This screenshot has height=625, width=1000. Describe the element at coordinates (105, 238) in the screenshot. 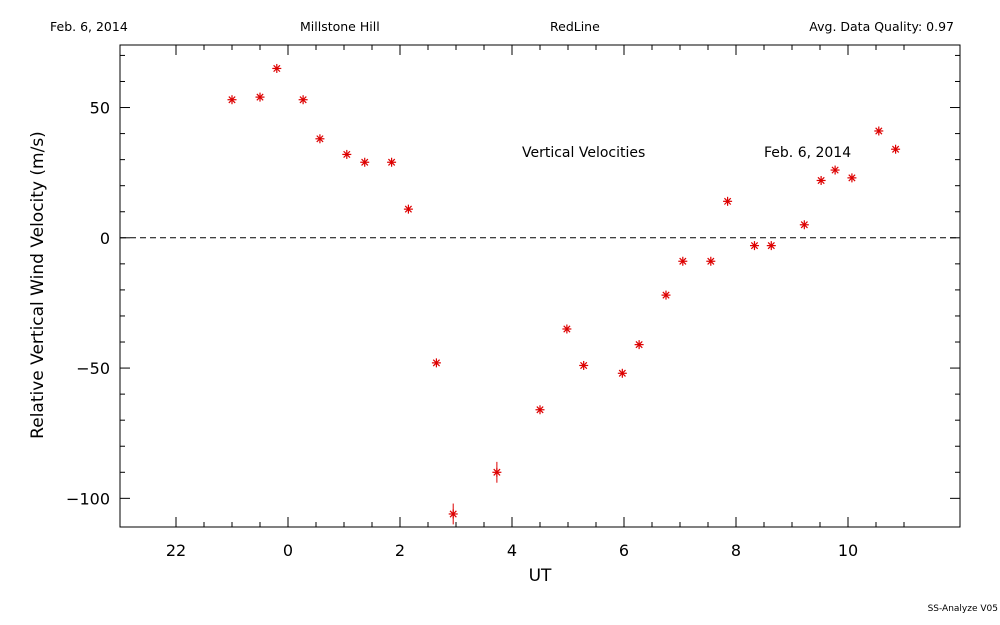

I see `y-tick-label: 0` at that location.